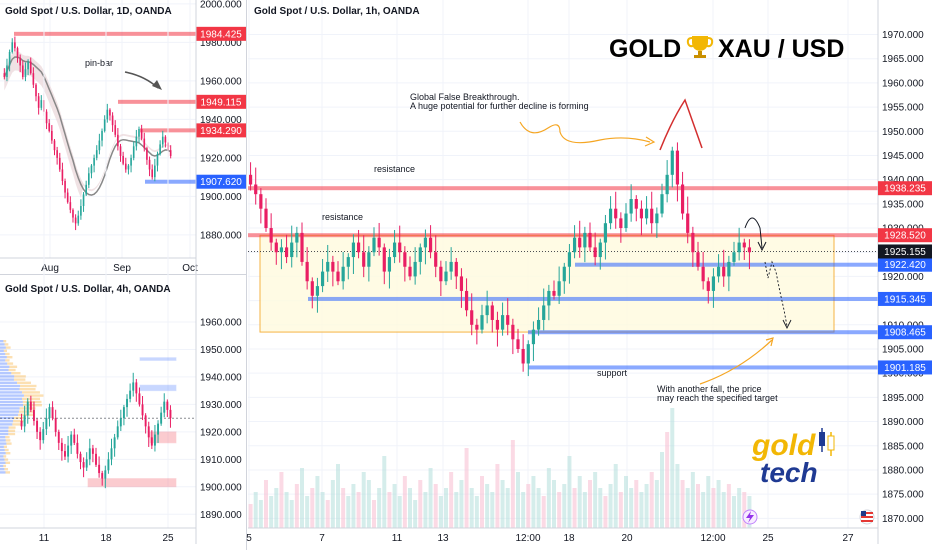 This screenshot has width=932, height=550. I want to click on moving-average-ribbon, so click(87, 124).